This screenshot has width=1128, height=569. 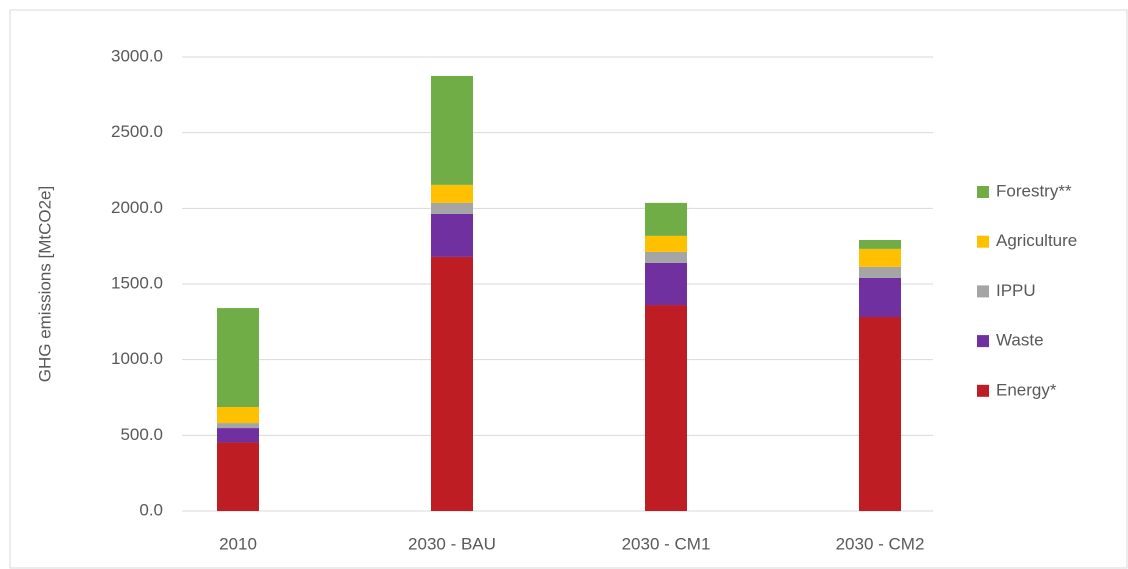 What do you see at coordinates (141, 434) in the screenshot?
I see `y-tick-label: 500.0` at bounding box center [141, 434].